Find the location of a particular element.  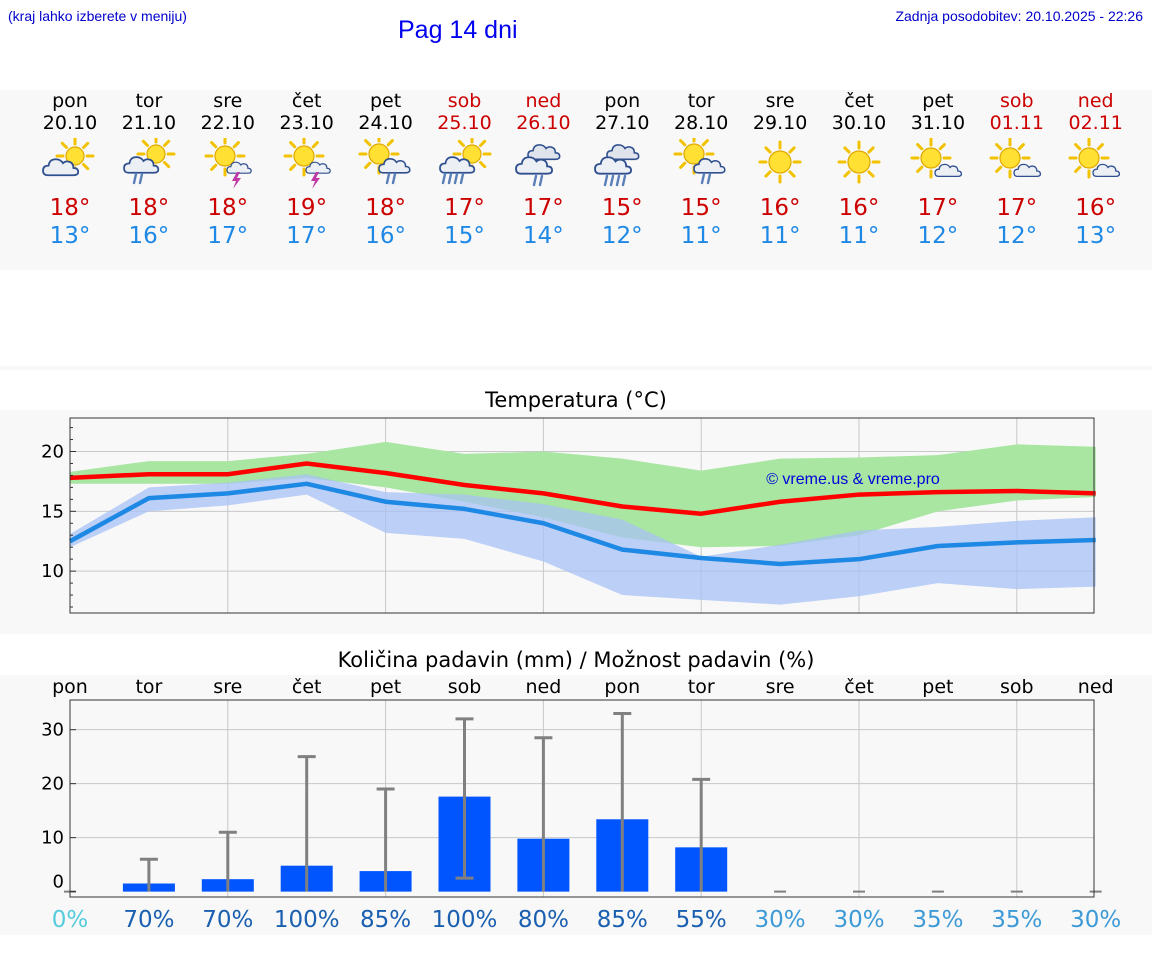

day-forecast: ned 02.11 16° 13° is located at coordinates (1096, 170).